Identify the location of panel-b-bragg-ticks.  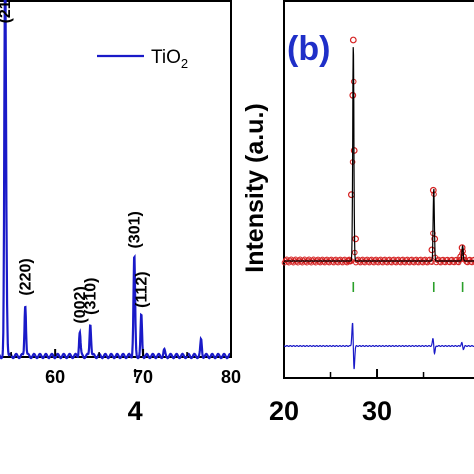
(408, 287).